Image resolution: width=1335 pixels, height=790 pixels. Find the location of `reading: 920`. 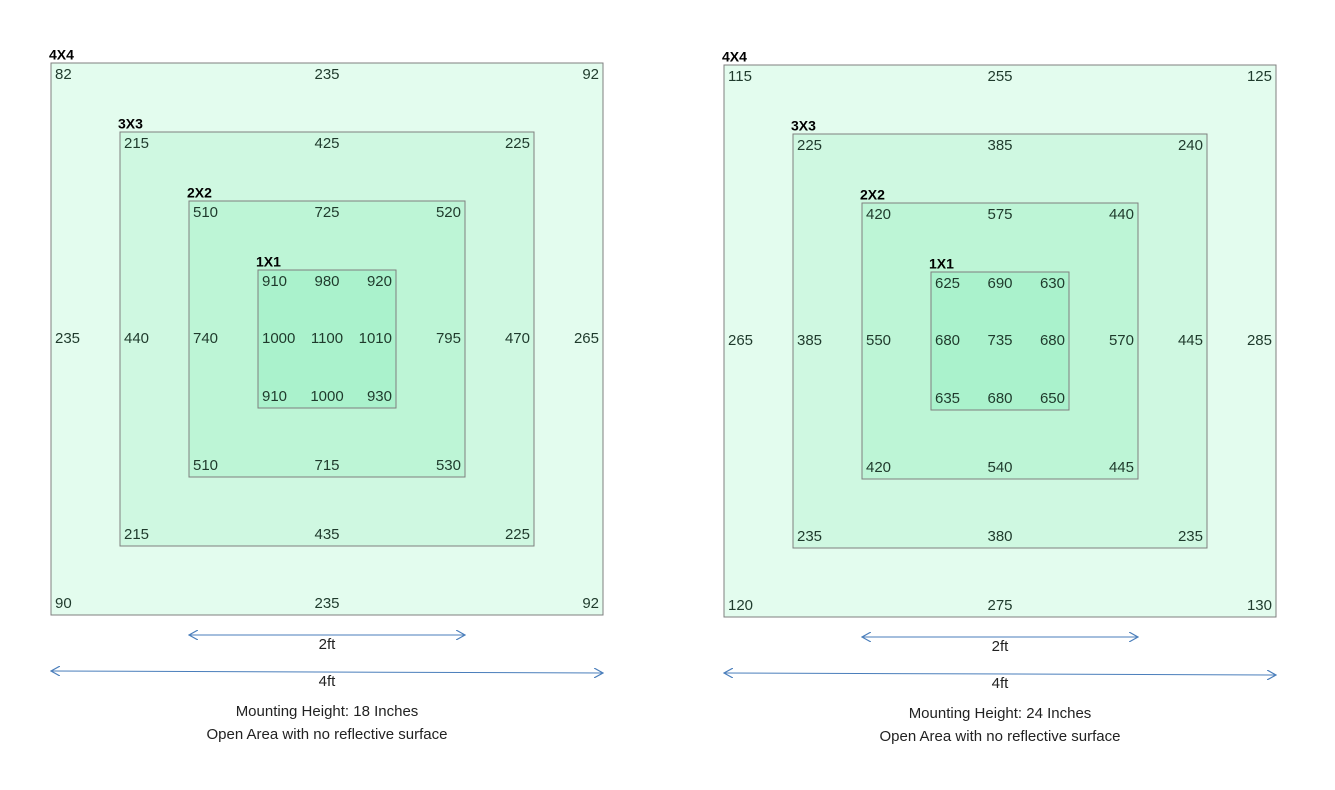

reading: 920 is located at coordinates (379, 281).